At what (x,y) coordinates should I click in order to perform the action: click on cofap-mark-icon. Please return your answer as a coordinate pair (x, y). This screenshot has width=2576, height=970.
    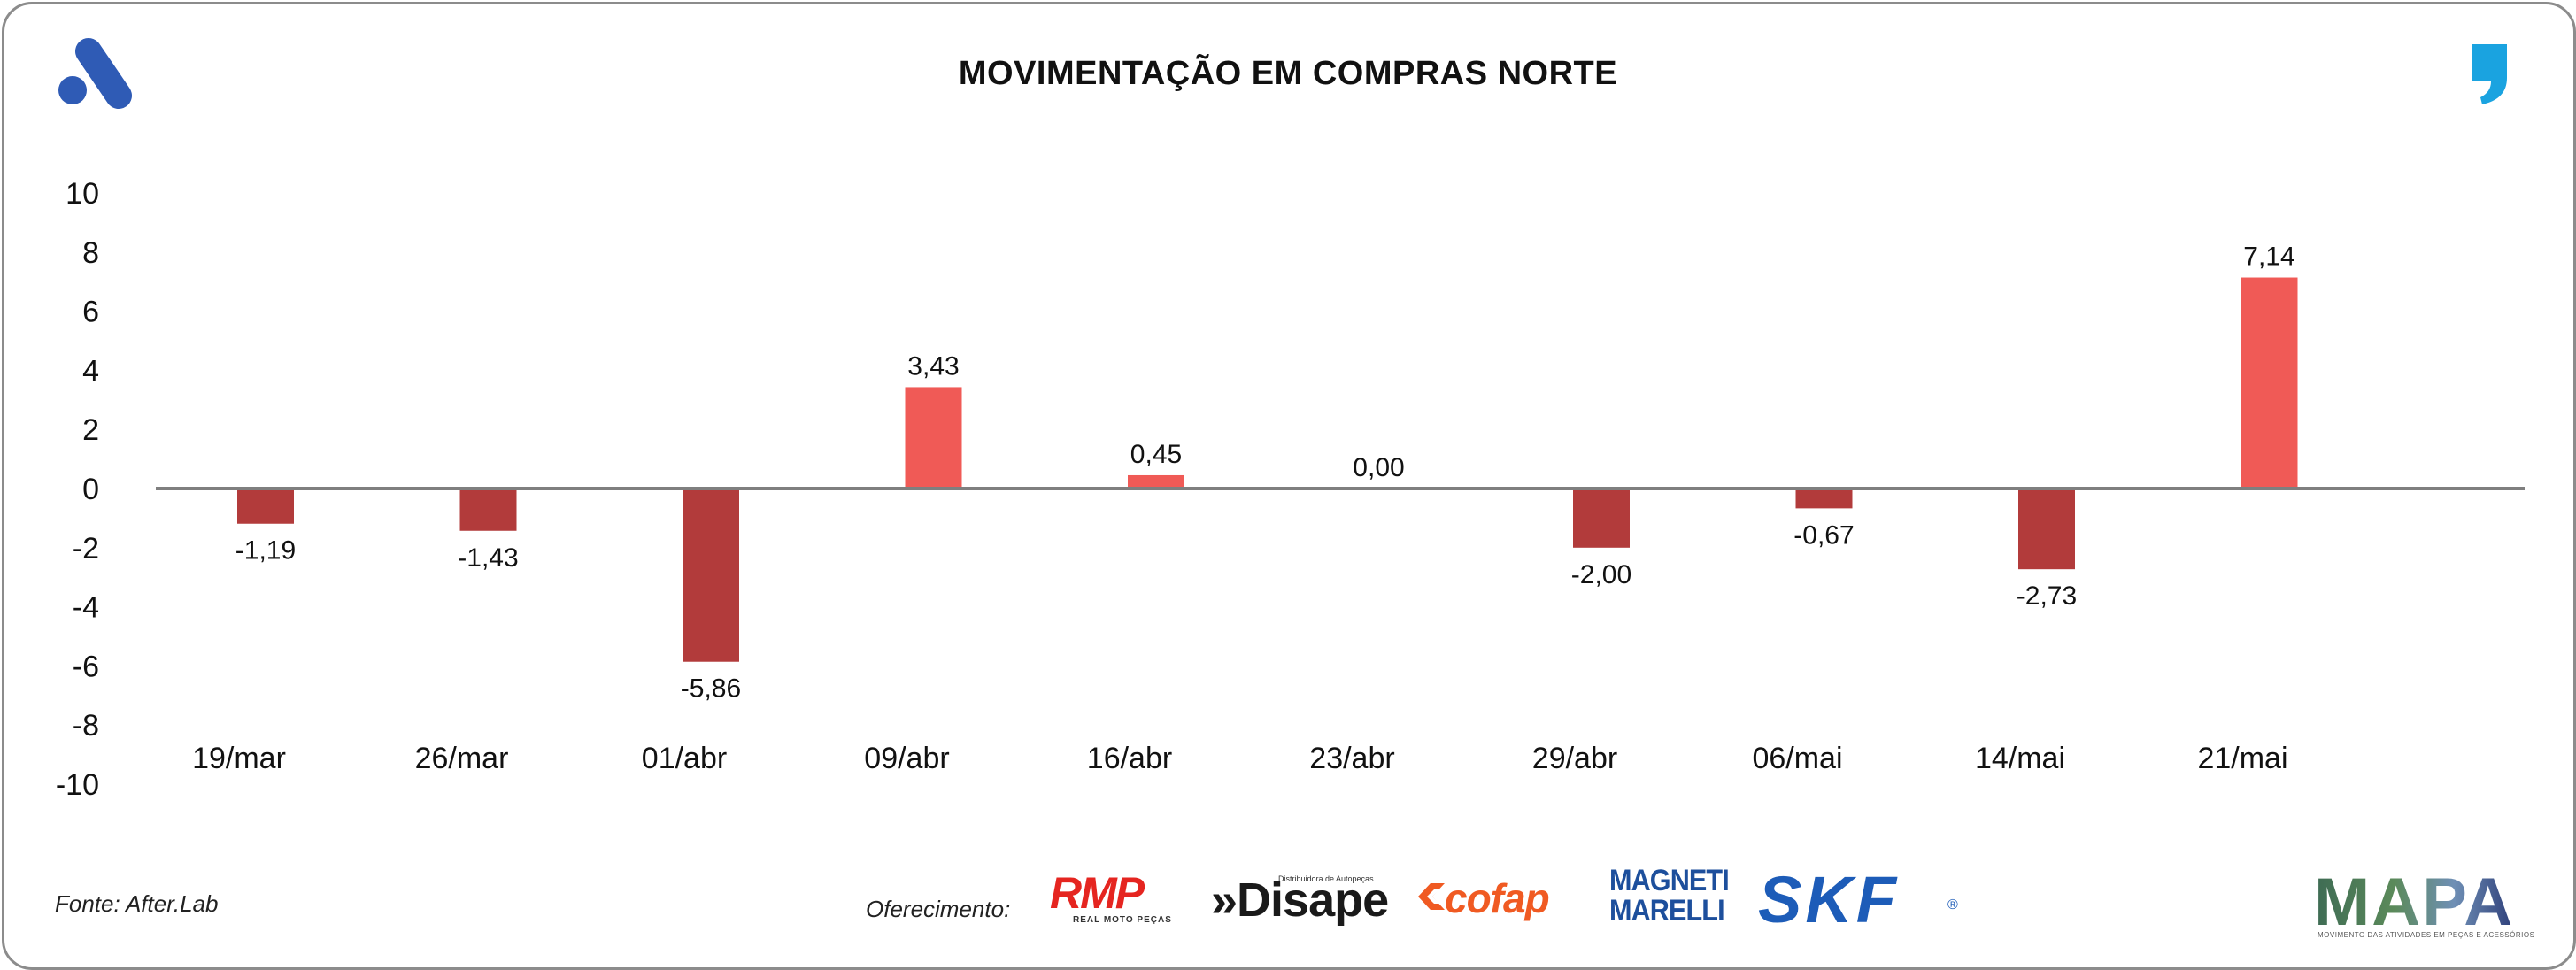
    Looking at the image, I should click on (1431, 896).